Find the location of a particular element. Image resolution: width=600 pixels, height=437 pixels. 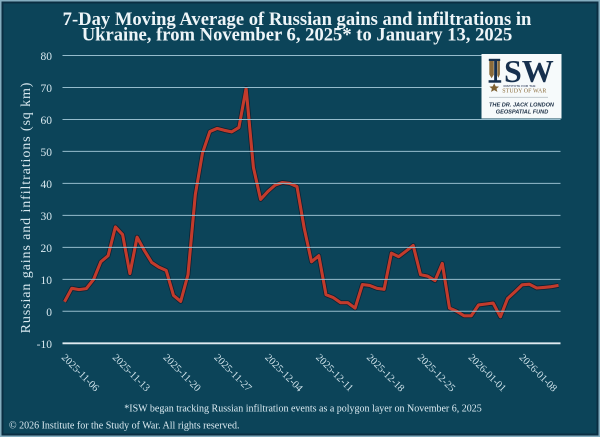

svg-text: 60 is located at coordinates (47, 121).